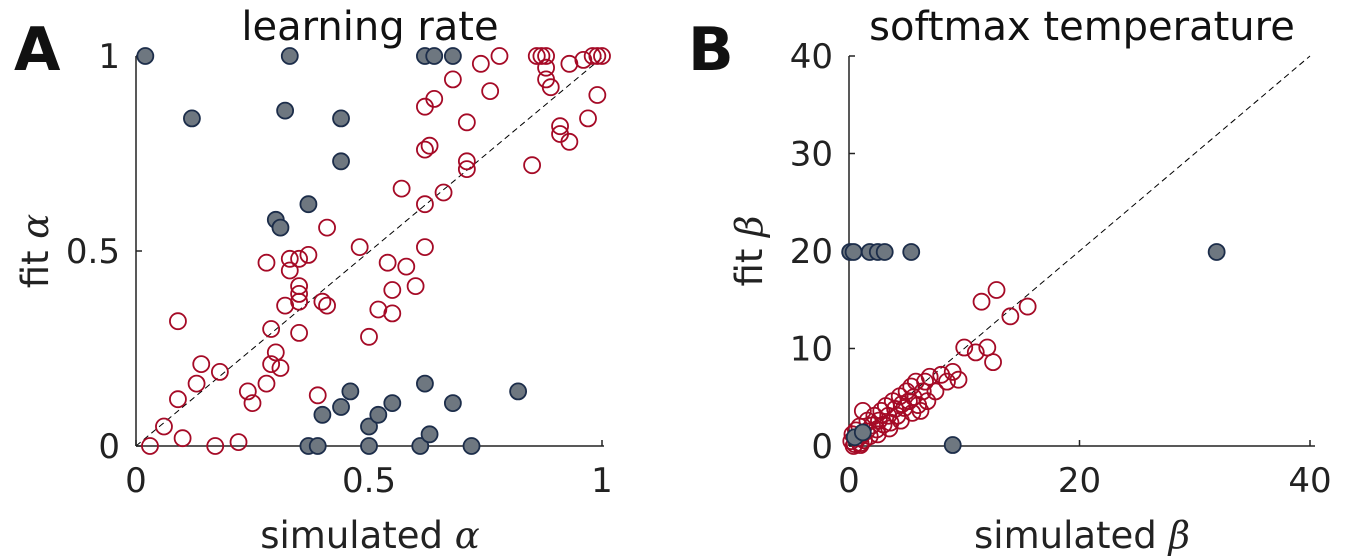  Describe the element at coordinates (369, 481) in the screenshot. I see `x-tick-label: 0.5` at that location.